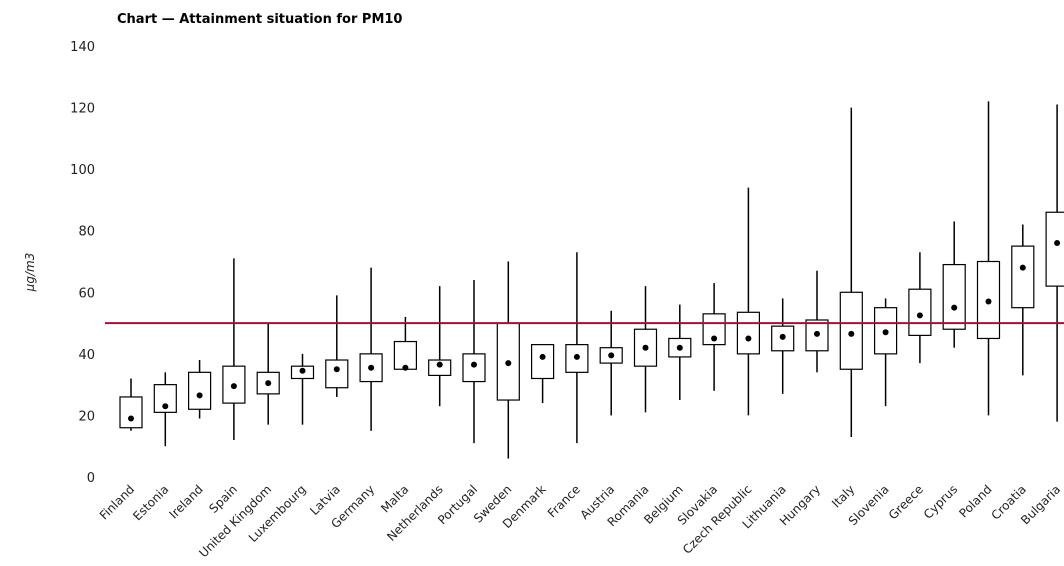 The height and width of the screenshot is (566, 1064). Describe the element at coordinates (611, 363) in the screenshot. I see `box-austria` at that location.